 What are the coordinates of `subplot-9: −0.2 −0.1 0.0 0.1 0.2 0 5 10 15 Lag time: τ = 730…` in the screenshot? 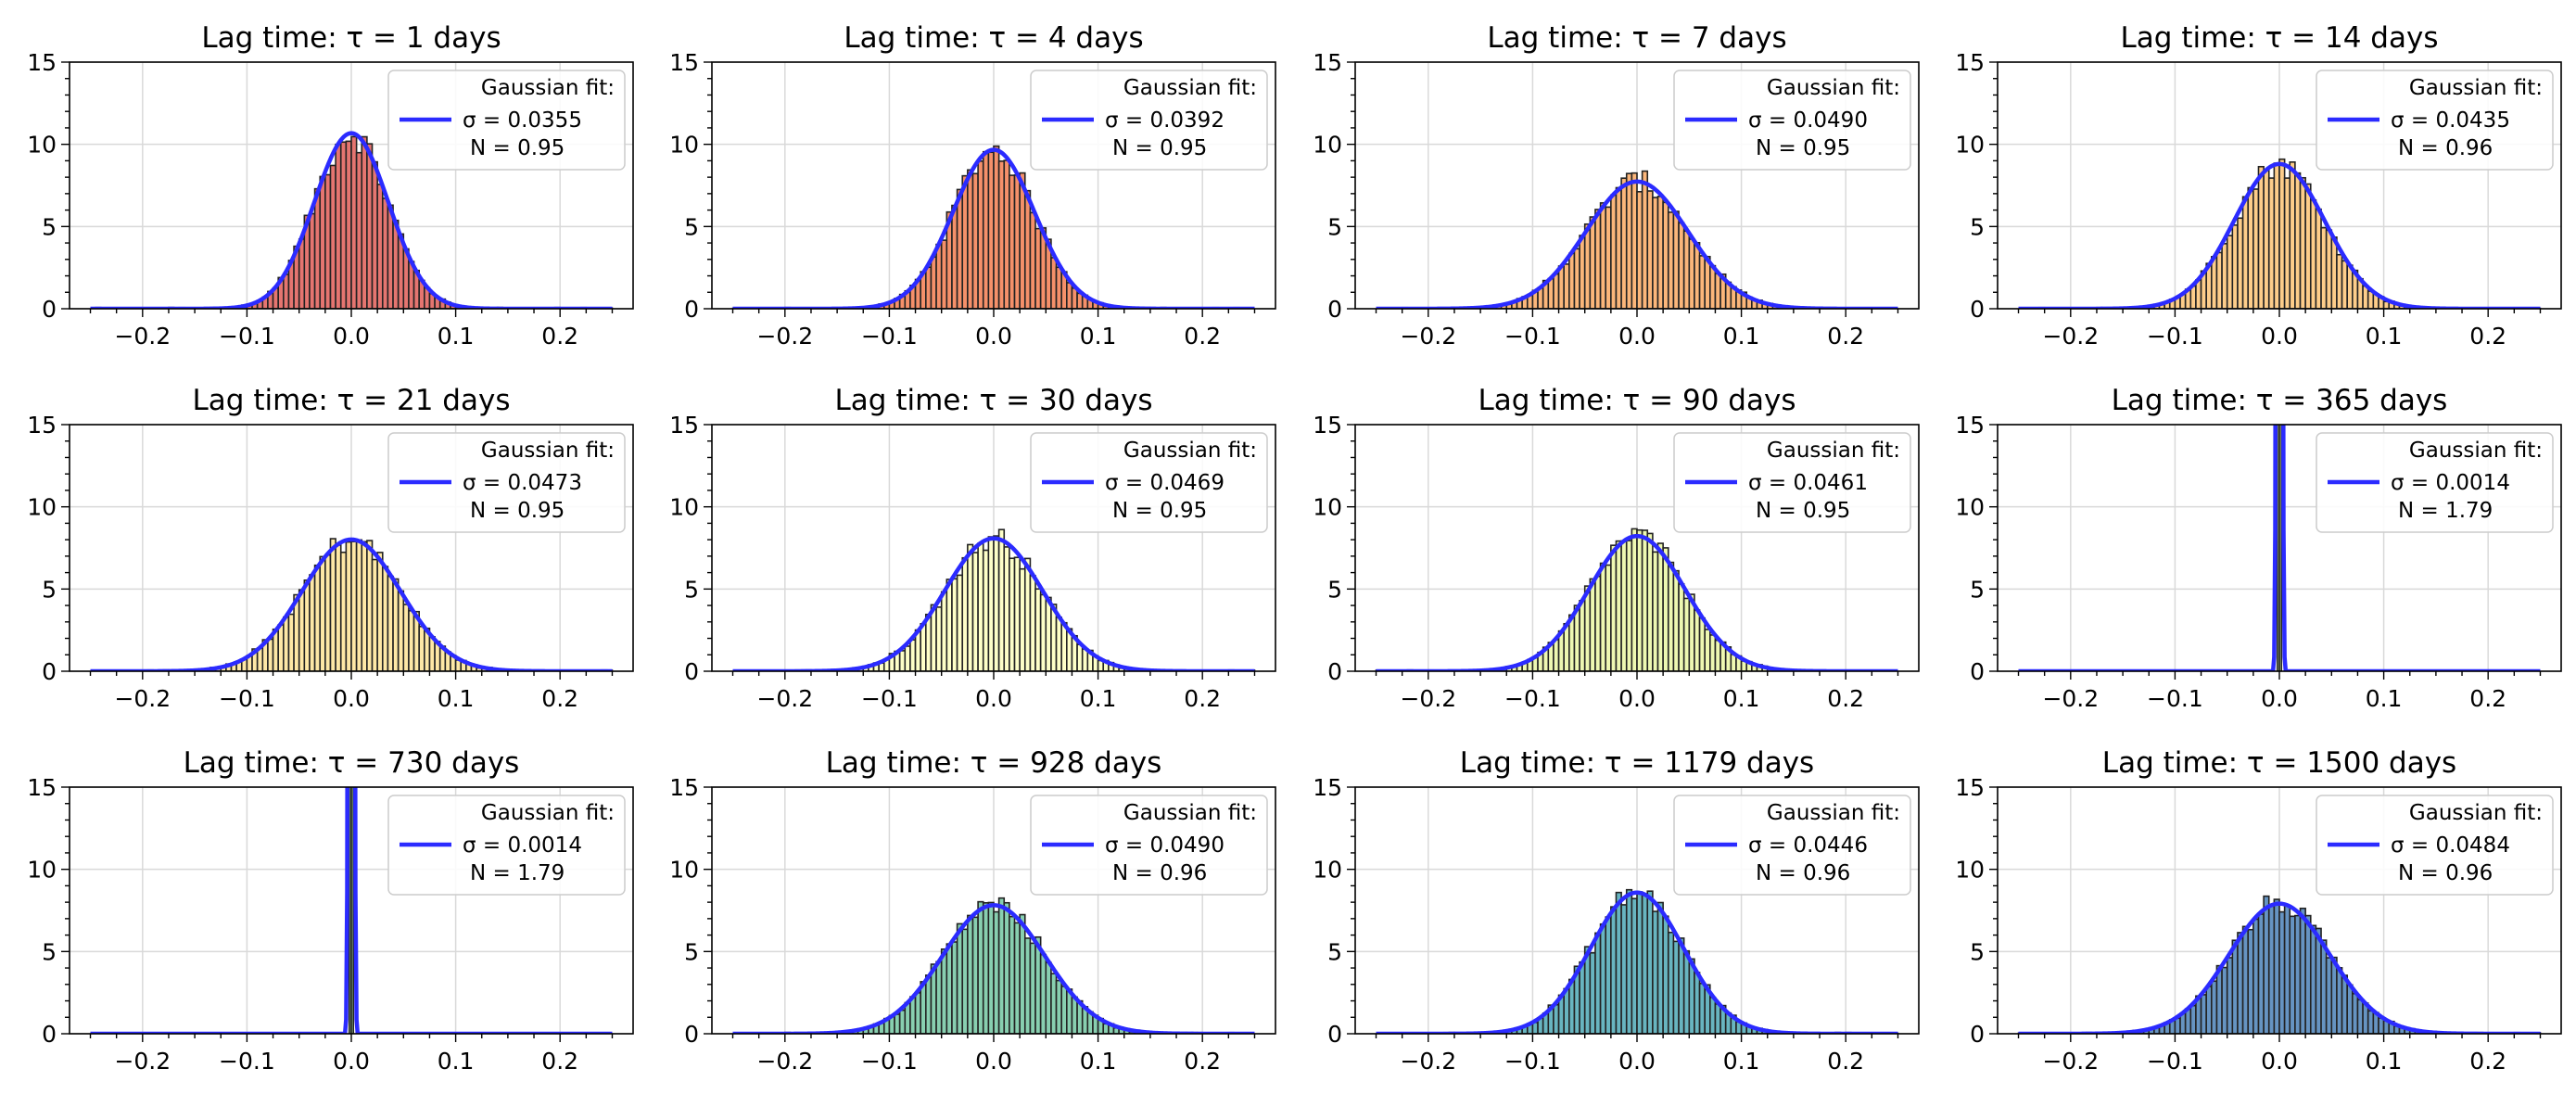 It's located at (330, 910).